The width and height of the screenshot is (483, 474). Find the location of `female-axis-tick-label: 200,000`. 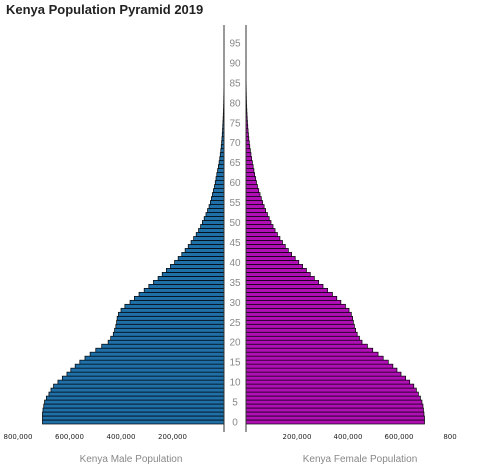

female-axis-tick-label: 200,000 is located at coordinates (297, 437).